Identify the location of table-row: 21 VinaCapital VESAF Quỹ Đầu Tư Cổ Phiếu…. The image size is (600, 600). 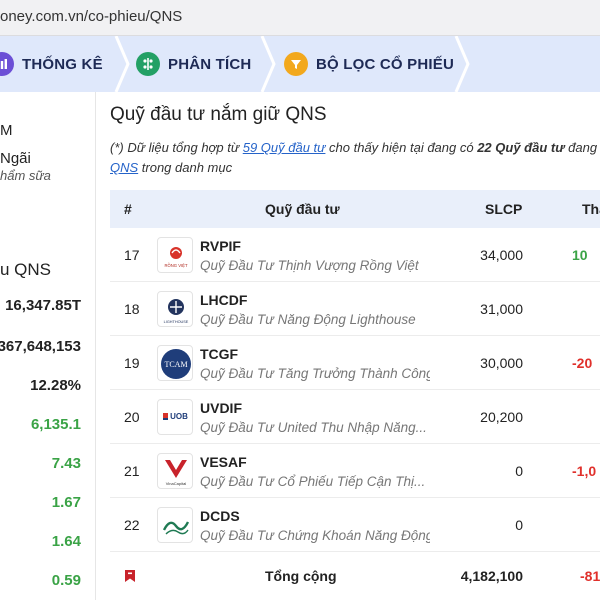
(355, 471).